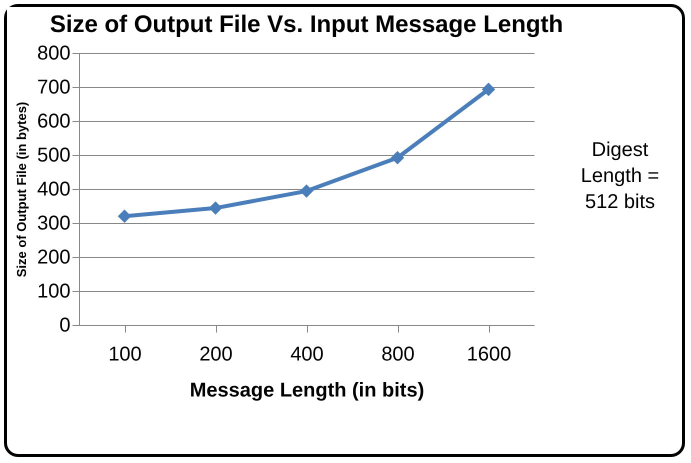 This screenshot has height=463, width=691. What do you see at coordinates (53, 223) in the screenshot?
I see `y-tick-label: 300` at bounding box center [53, 223].